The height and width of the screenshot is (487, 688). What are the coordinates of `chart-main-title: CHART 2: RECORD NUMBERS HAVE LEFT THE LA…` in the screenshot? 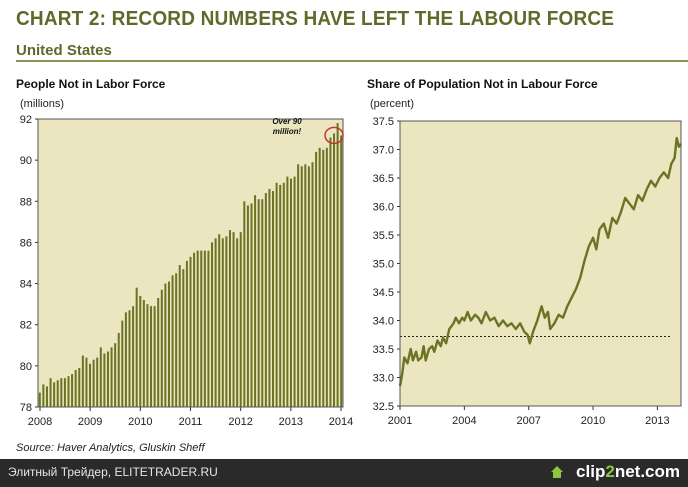 It's located at (315, 19).